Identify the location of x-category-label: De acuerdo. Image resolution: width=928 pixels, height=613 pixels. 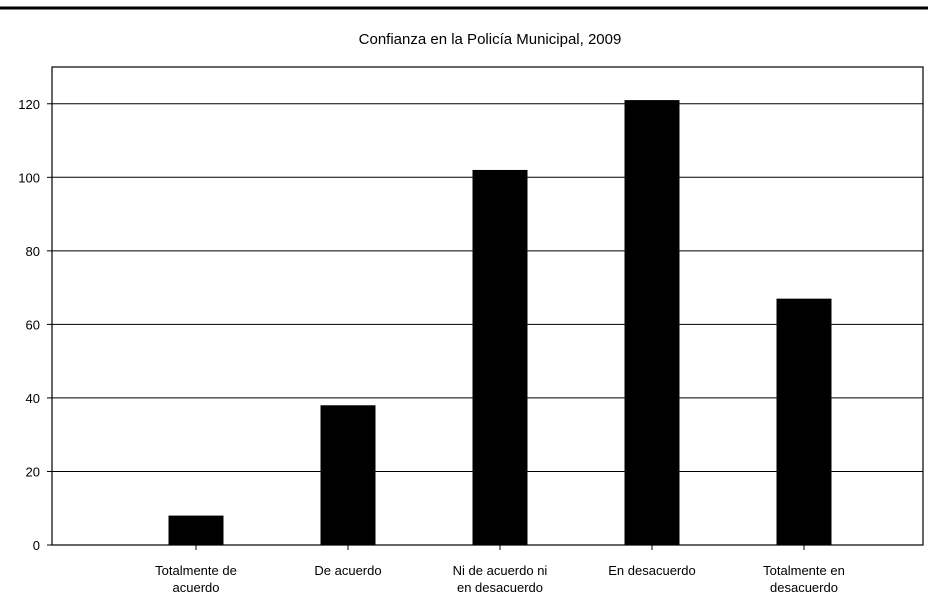
(347, 570).